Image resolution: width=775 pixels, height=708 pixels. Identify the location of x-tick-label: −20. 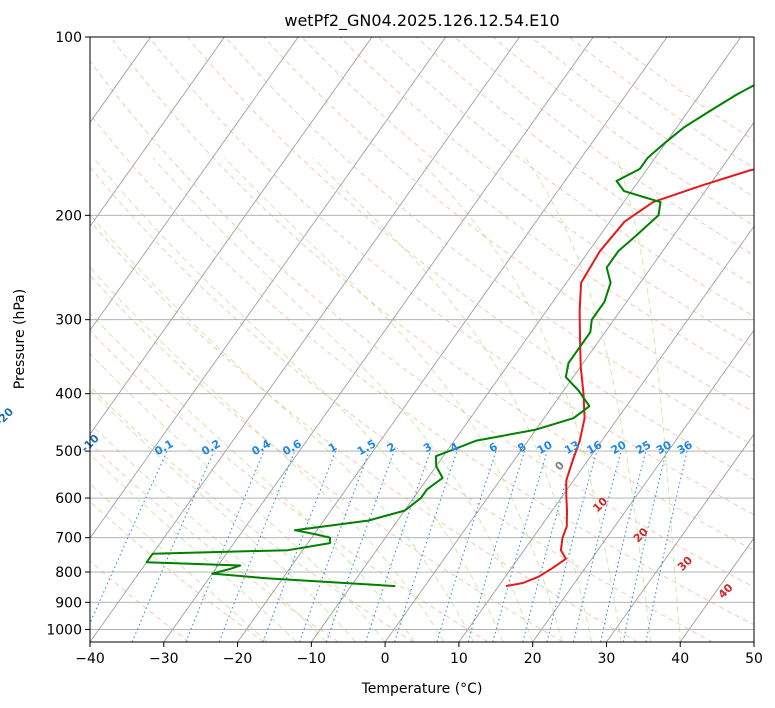
(238, 659).